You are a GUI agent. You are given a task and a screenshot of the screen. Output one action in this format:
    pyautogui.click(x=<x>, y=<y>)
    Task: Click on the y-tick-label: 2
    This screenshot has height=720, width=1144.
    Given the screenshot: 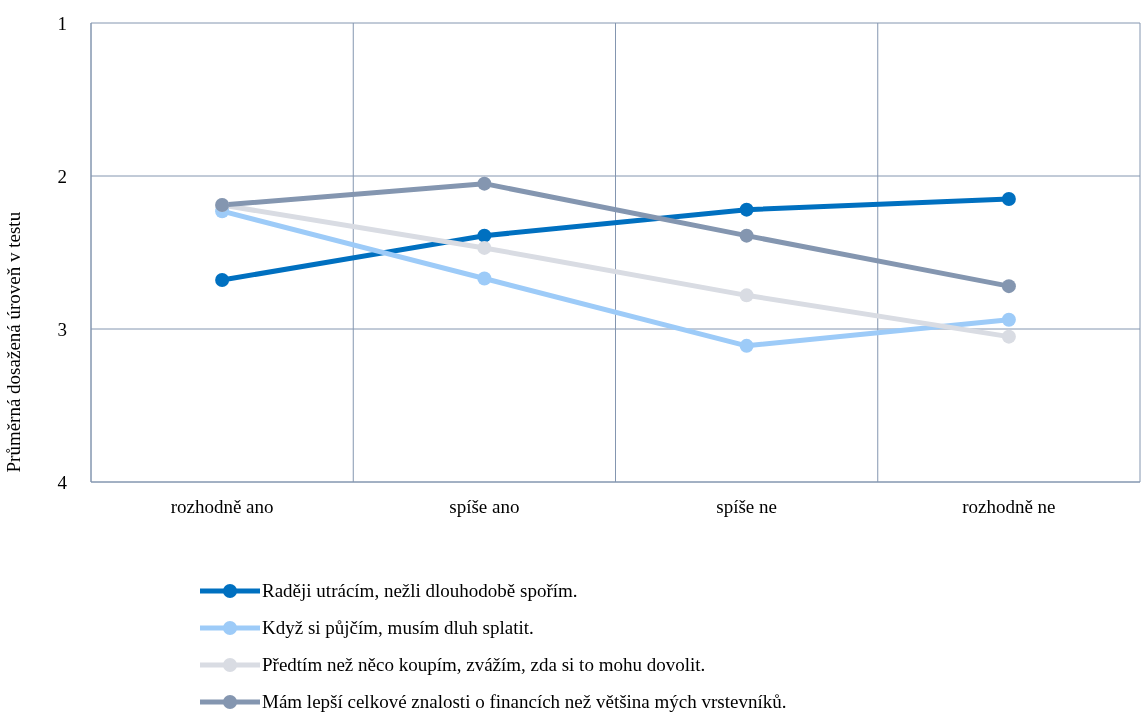 What is the action you would take?
    pyautogui.click(x=62, y=176)
    